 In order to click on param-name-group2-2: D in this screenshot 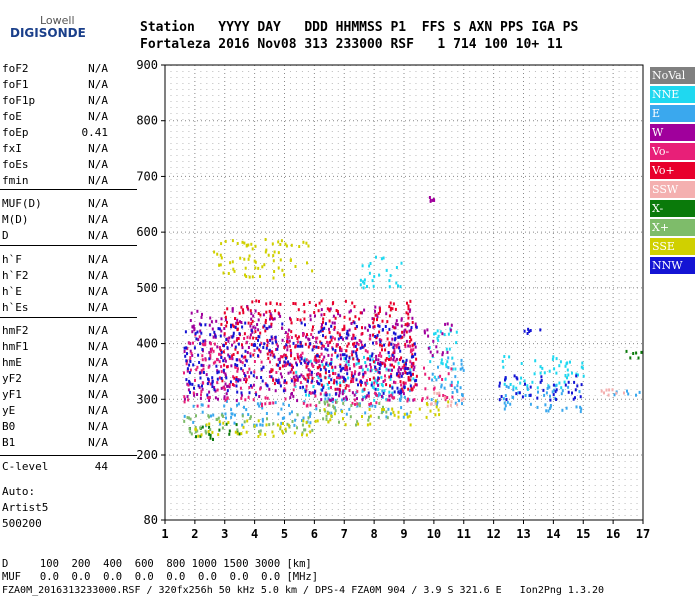, I will do `click(5, 235)`.